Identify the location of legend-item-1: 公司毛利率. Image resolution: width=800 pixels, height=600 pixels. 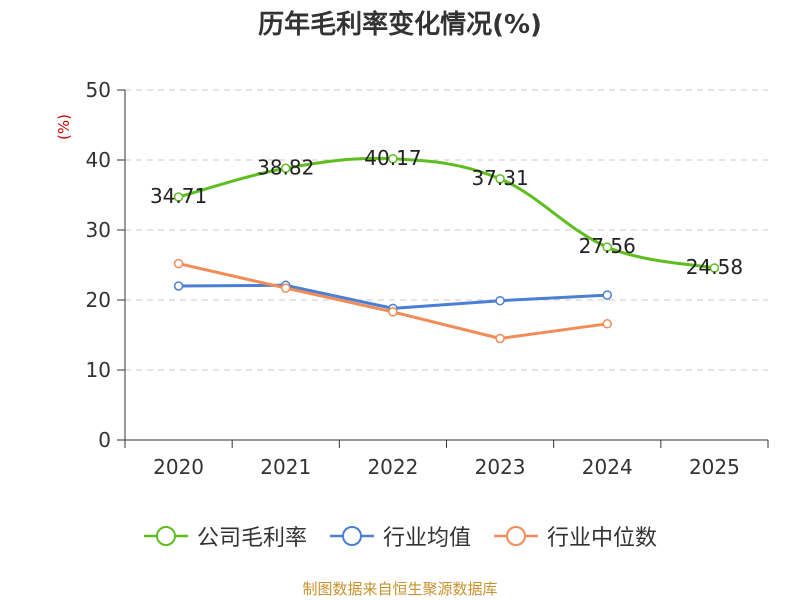
(225, 536).